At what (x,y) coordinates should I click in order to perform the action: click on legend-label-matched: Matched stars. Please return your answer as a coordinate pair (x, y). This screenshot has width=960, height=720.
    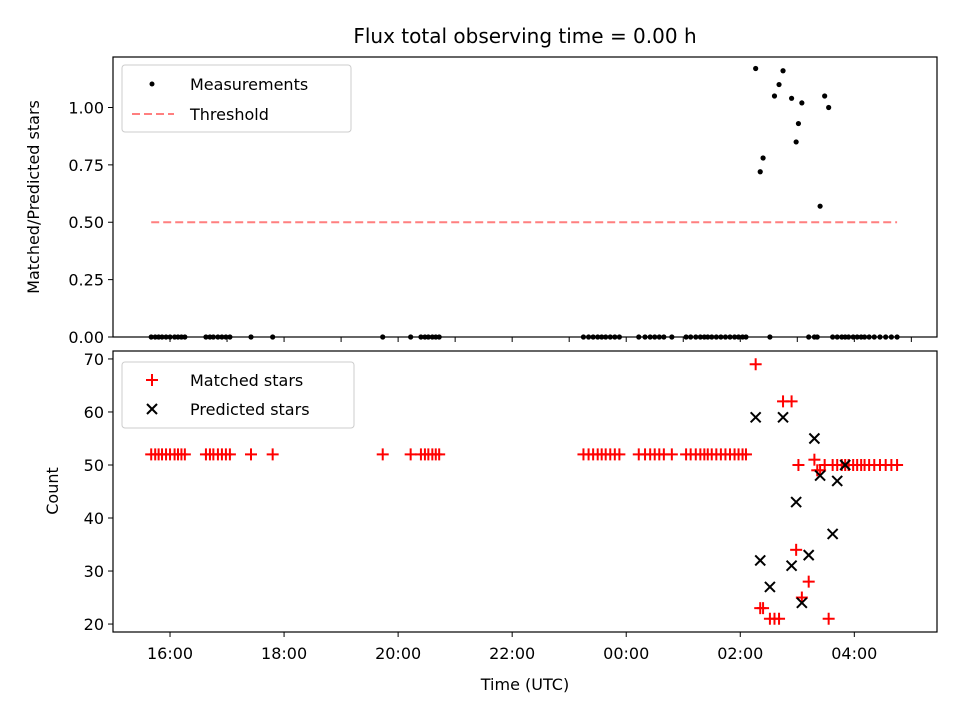
    Looking at the image, I should click on (246, 380).